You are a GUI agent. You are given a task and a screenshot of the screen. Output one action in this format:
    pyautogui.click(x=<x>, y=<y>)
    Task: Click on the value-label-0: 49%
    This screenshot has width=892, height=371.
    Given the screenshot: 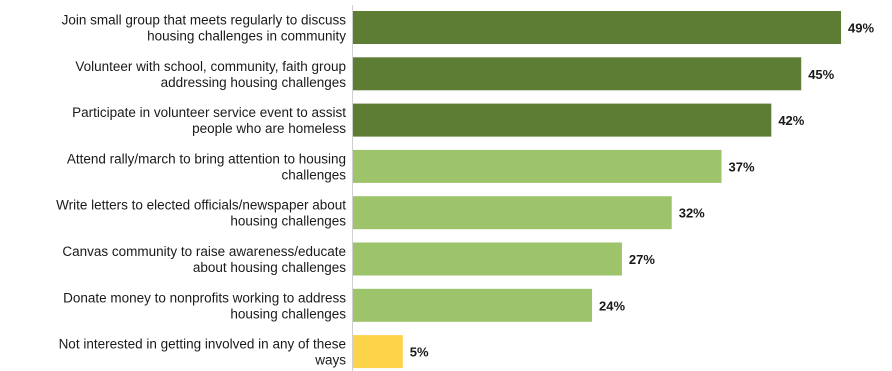 What is the action you would take?
    pyautogui.click(x=861, y=28)
    